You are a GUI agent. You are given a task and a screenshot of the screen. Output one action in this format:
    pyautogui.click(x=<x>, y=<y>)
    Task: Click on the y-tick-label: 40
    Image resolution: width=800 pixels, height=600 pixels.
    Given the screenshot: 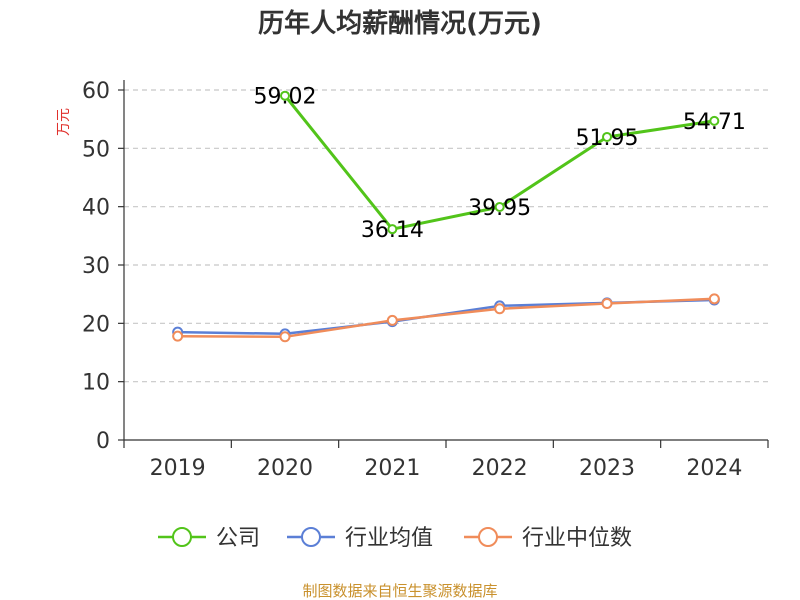 What is the action you would take?
    pyautogui.click(x=96, y=208)
    